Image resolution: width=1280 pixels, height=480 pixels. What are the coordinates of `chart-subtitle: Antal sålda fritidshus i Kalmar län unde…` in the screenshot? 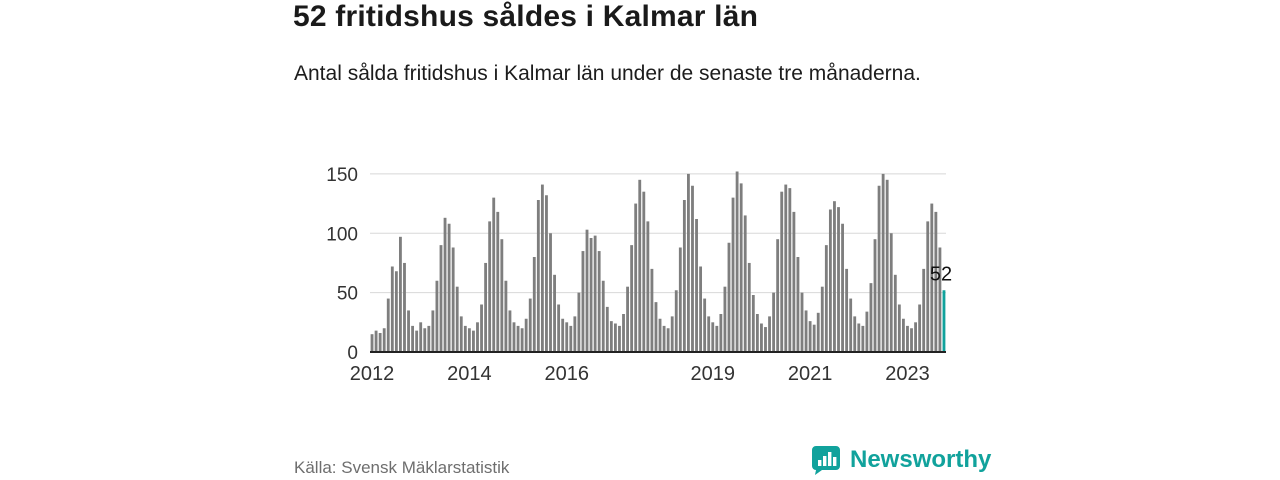 It's located at (607, 73).